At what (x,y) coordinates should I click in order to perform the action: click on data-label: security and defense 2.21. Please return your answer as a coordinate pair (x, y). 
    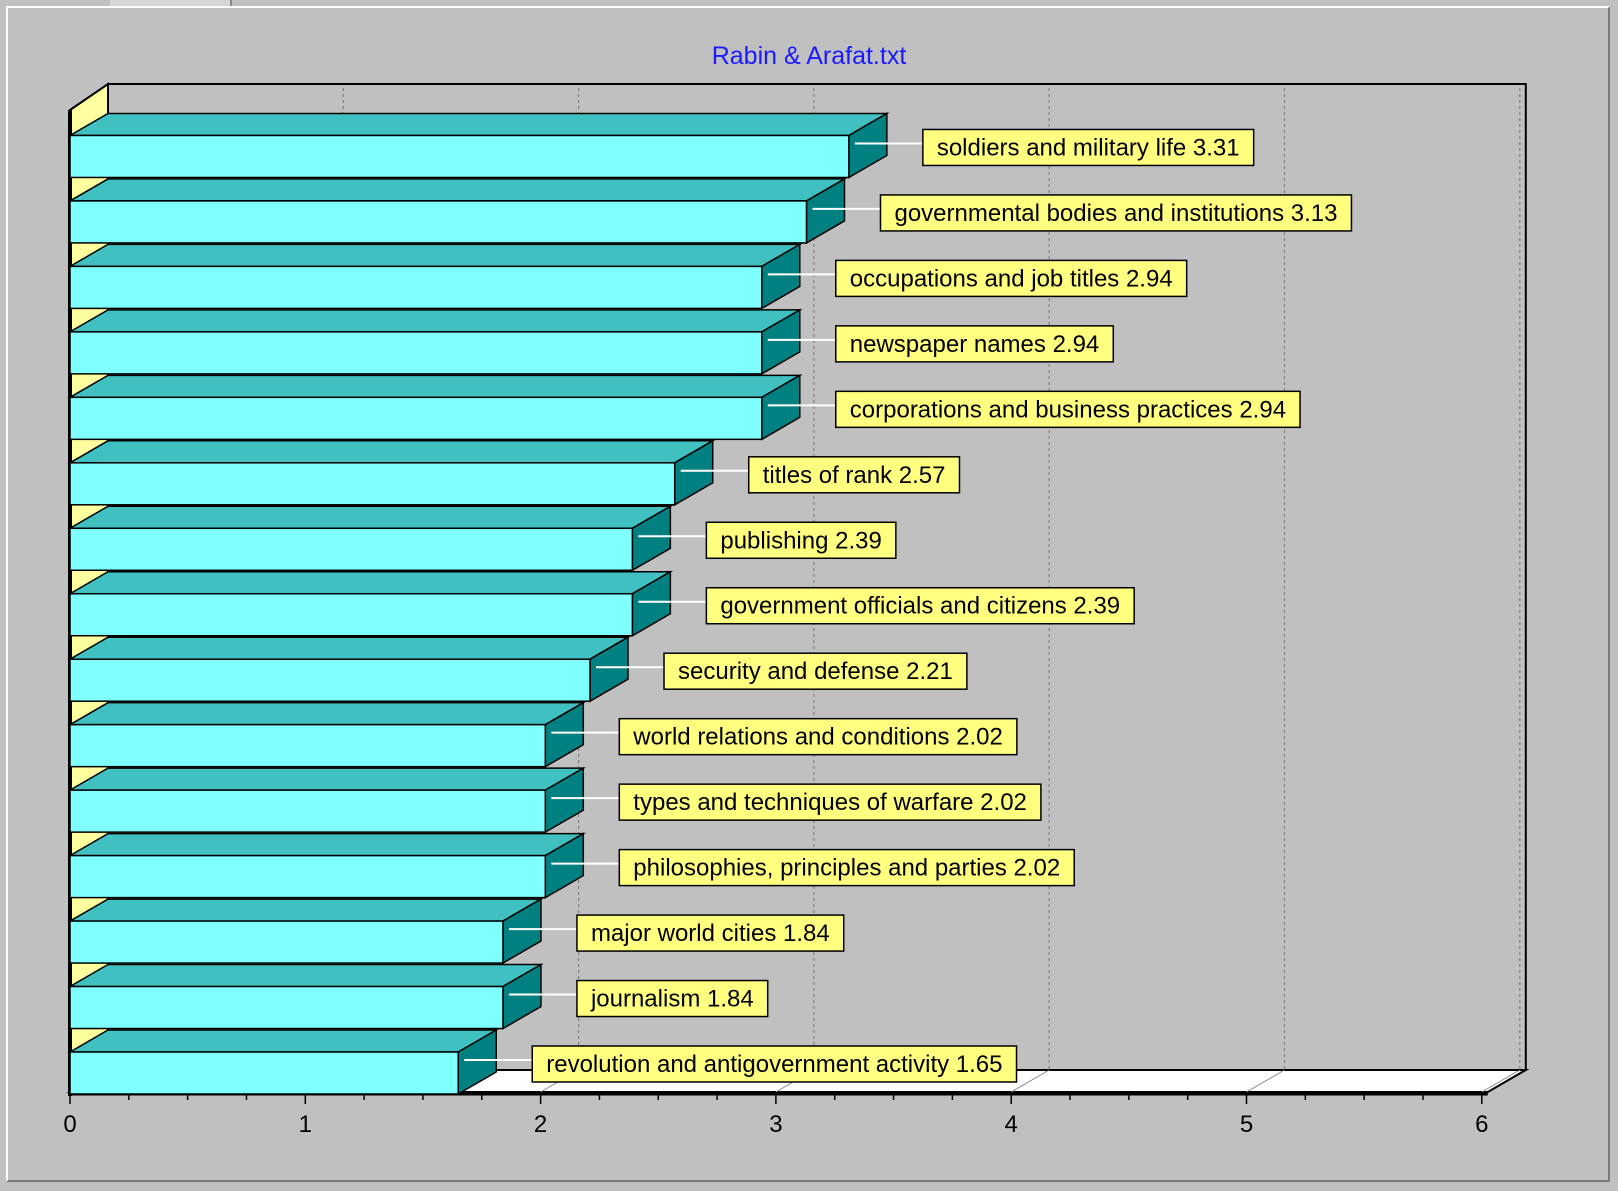
    Looking at the image, I should click on (815, 671).